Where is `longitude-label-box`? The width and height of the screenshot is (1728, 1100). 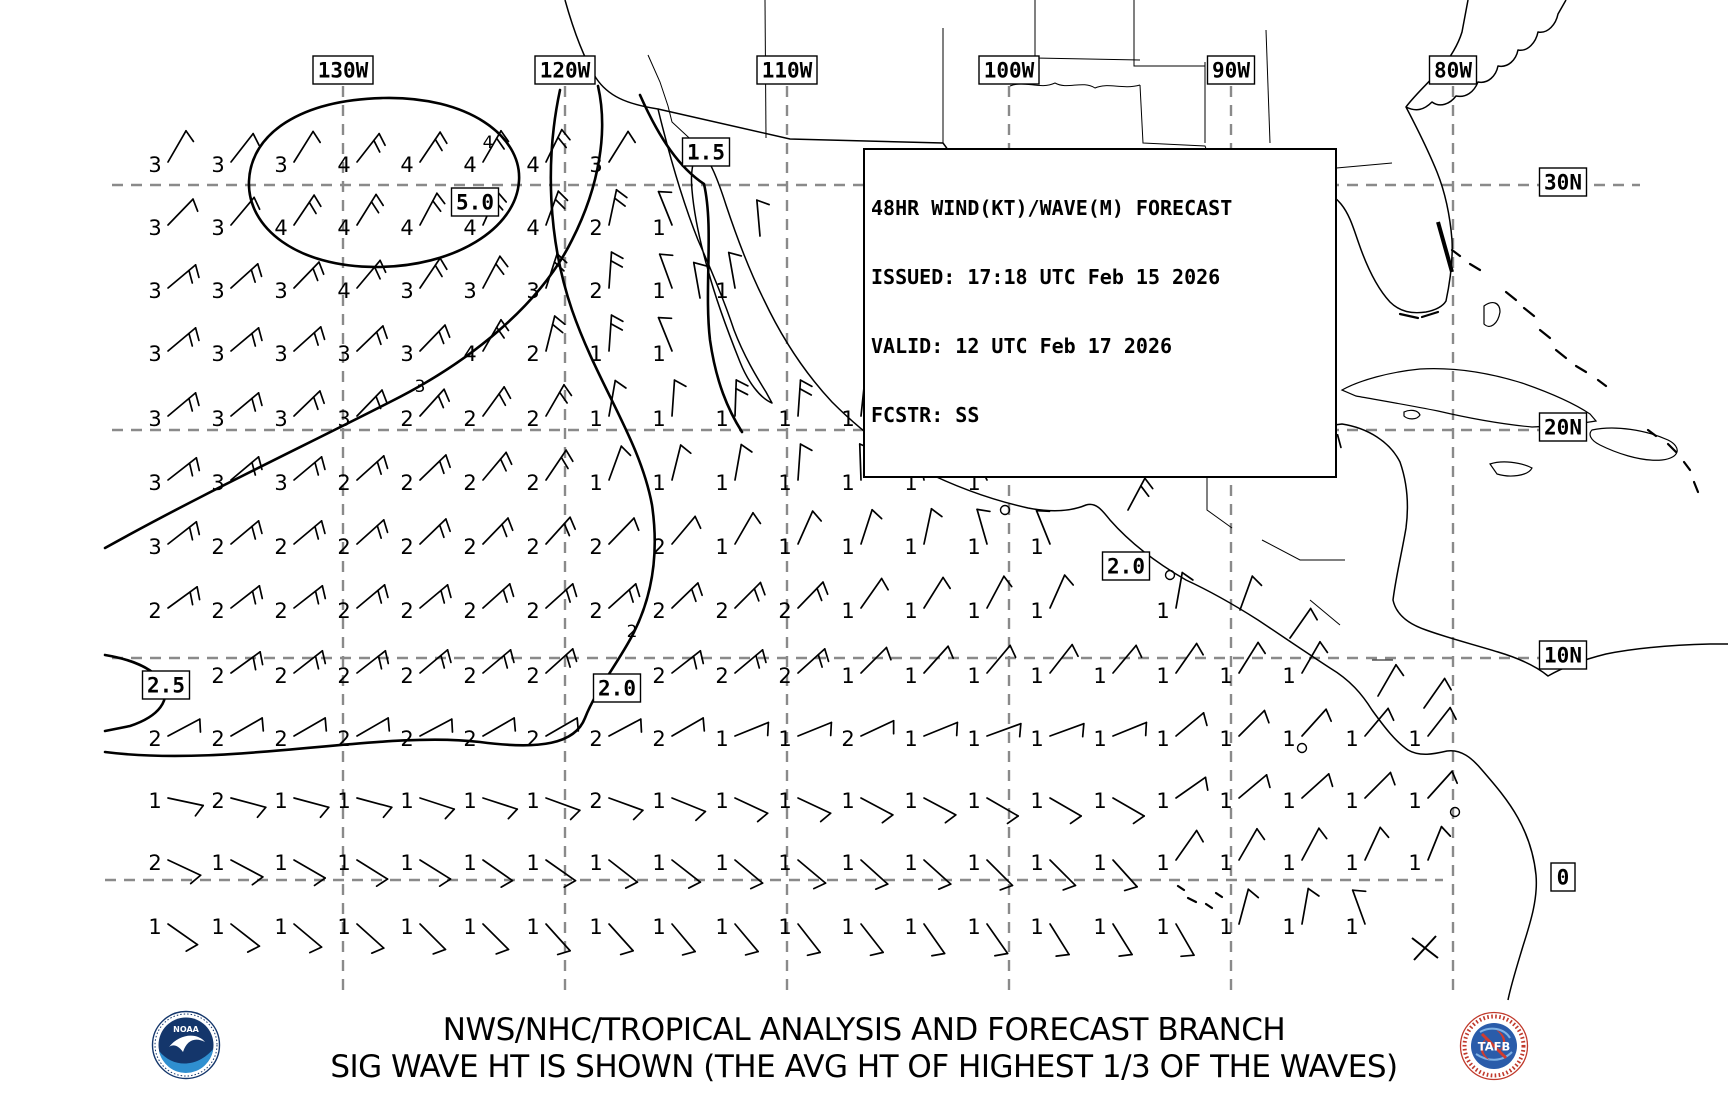
longitude-label-box is located at coordinates (1453, 70).